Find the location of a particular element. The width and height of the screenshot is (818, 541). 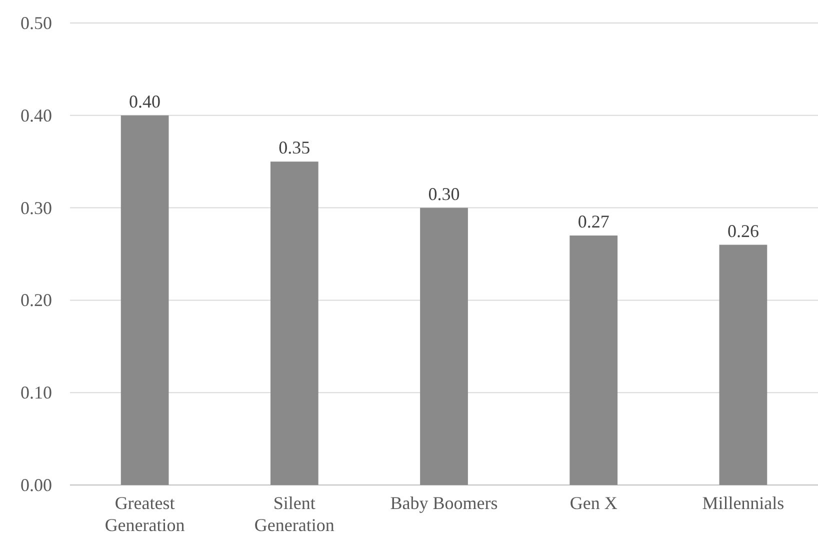

data-label: 0.27 is located at coordinates (594, 222).